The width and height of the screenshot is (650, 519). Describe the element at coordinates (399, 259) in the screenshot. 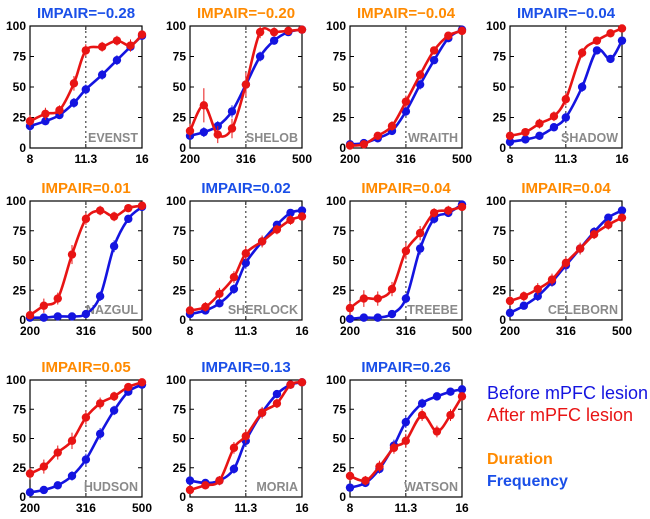

I see `panel-treebe: IMPAIR=0.04 0 25 50 75 100 200 316 500 TREEBE` at that location.